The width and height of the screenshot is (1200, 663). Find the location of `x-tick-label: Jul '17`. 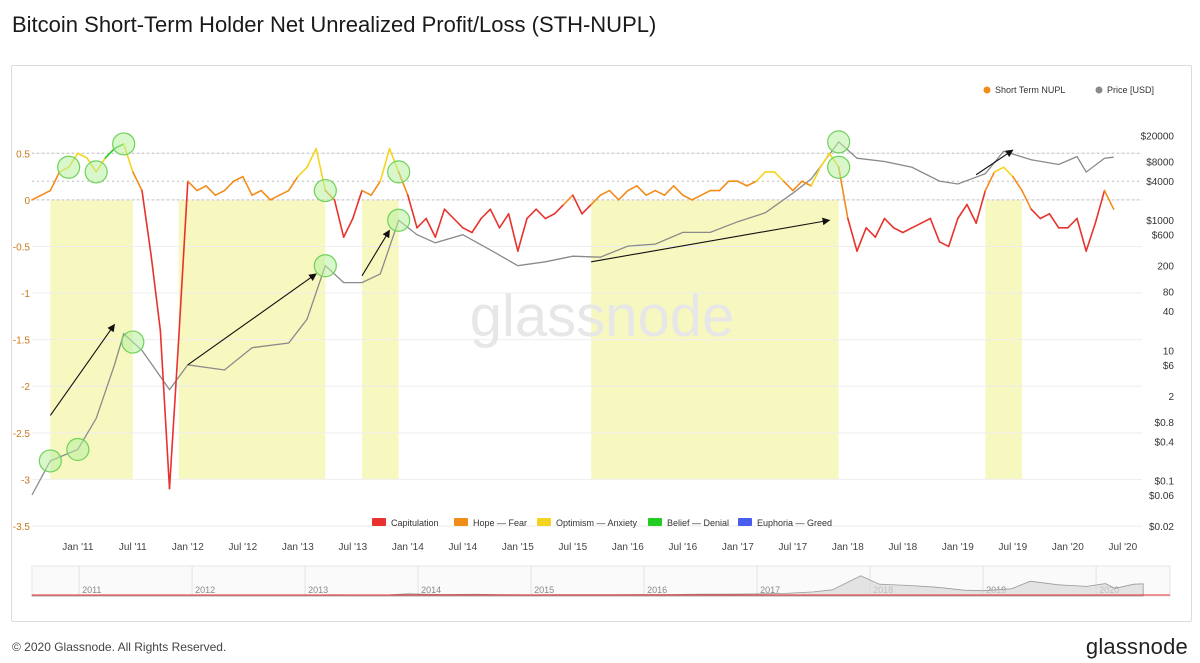

x-tick-label: Jul '17 is located at coordinates (793, 547).